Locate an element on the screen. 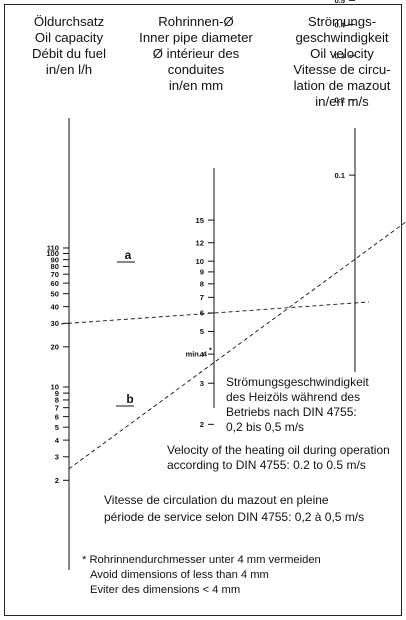 The image size is (406, 620). pipe-diameter-tick-label: 7 is located at coordinates (202, 297).